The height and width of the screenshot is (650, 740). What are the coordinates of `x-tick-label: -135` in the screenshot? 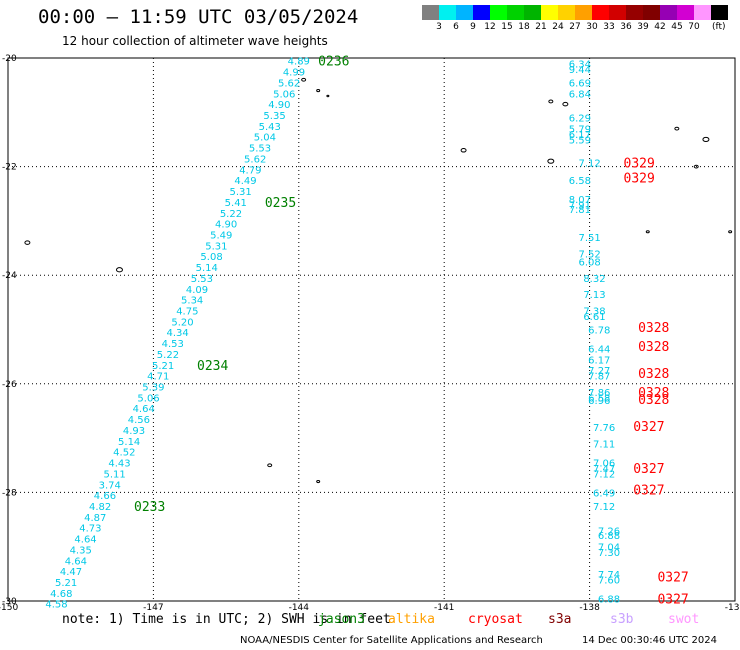 It's located at (732, 608).